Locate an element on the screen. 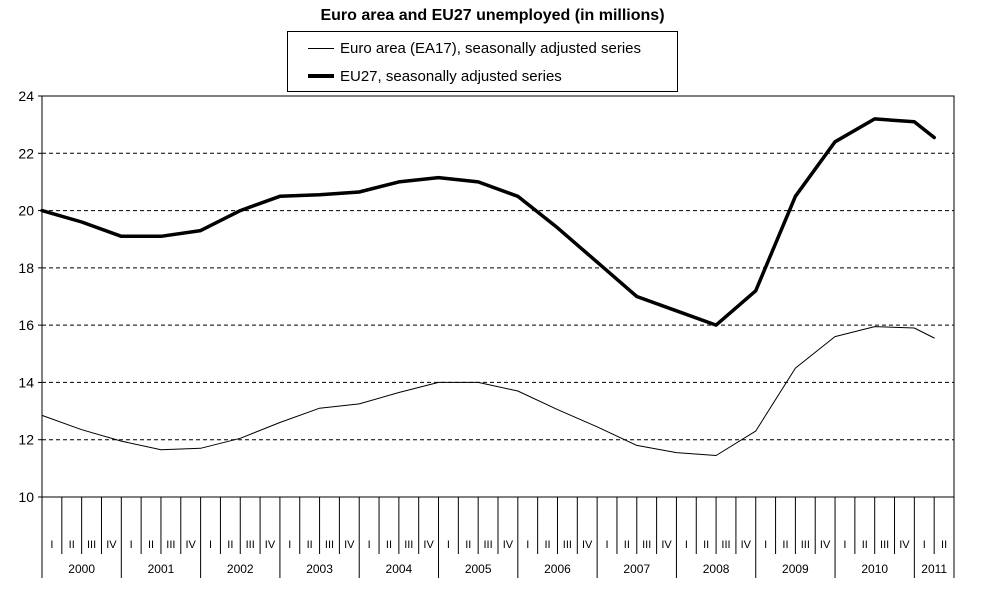  year-label: 2000 is located at coordinates (81, 569).